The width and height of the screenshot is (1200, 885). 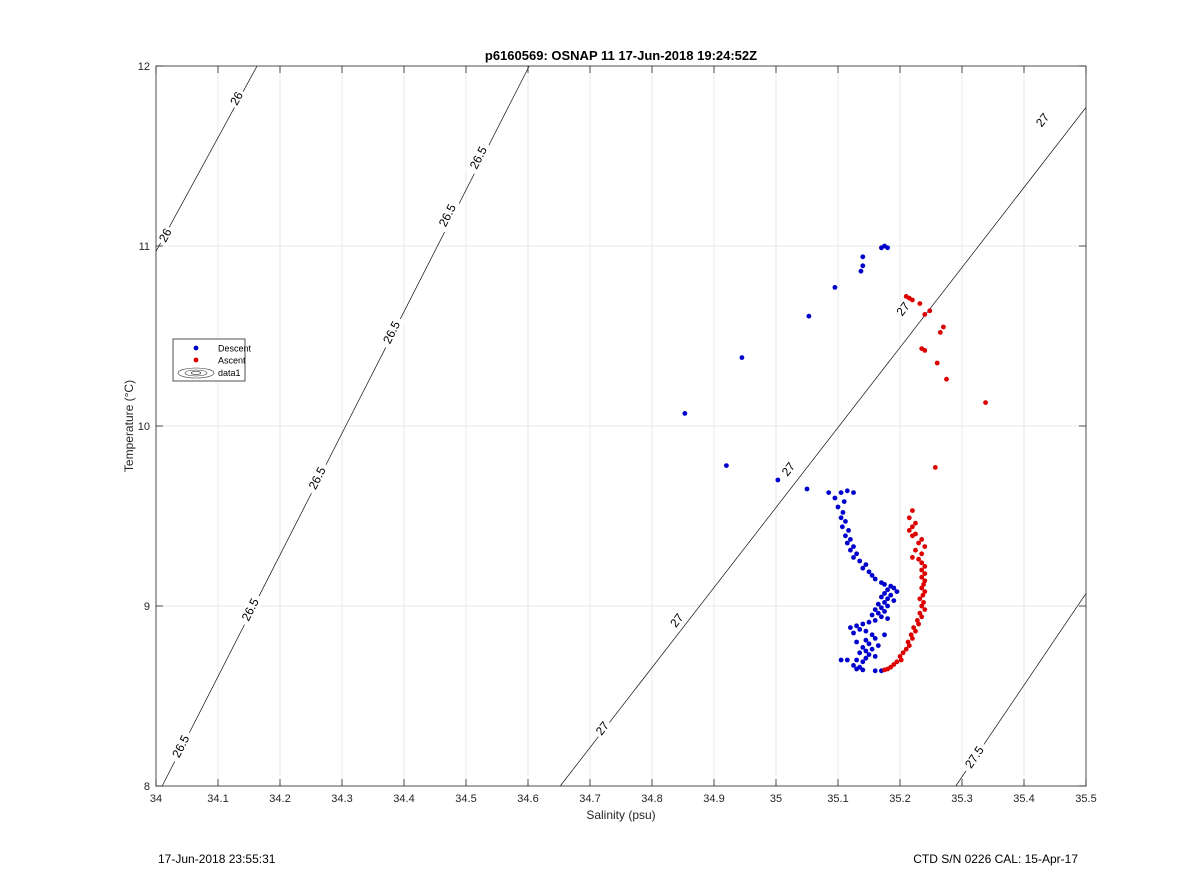 I want to click on legend-marker-ascent, so click(x=196, y=360).